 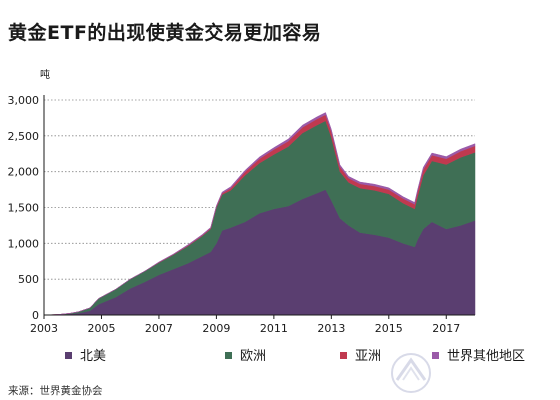 I want to click on x-tick-label: 2003, so click(x=44, y=328).